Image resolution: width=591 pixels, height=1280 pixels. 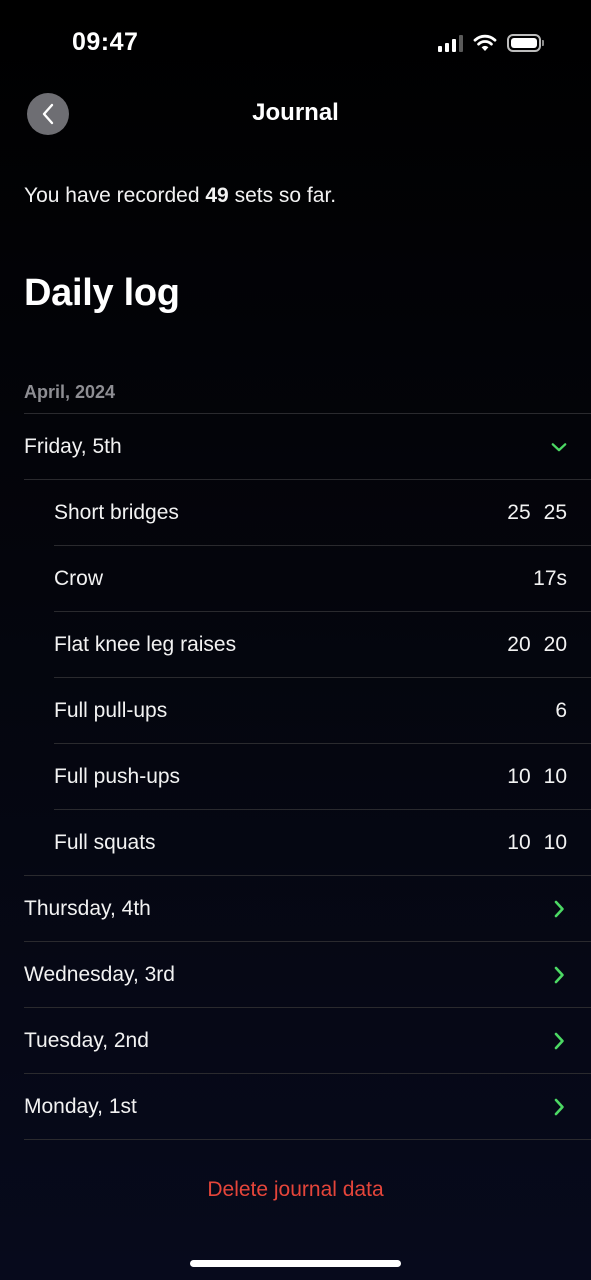 What do you see at coordinates (99, 974) in the screenshot?
I see `day-label: Wednesday, 3rd` at bounding box center [99, 974].